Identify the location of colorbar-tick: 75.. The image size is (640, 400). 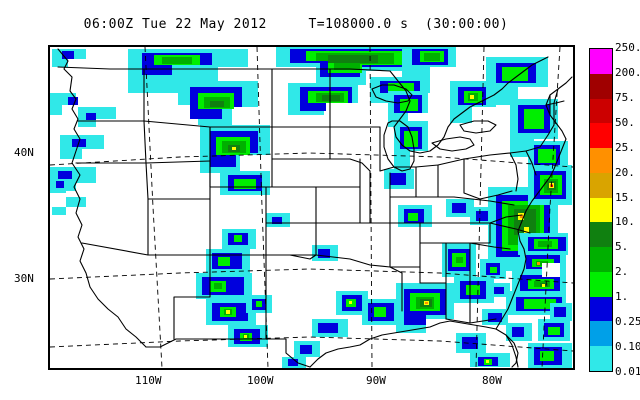
(625, 97).